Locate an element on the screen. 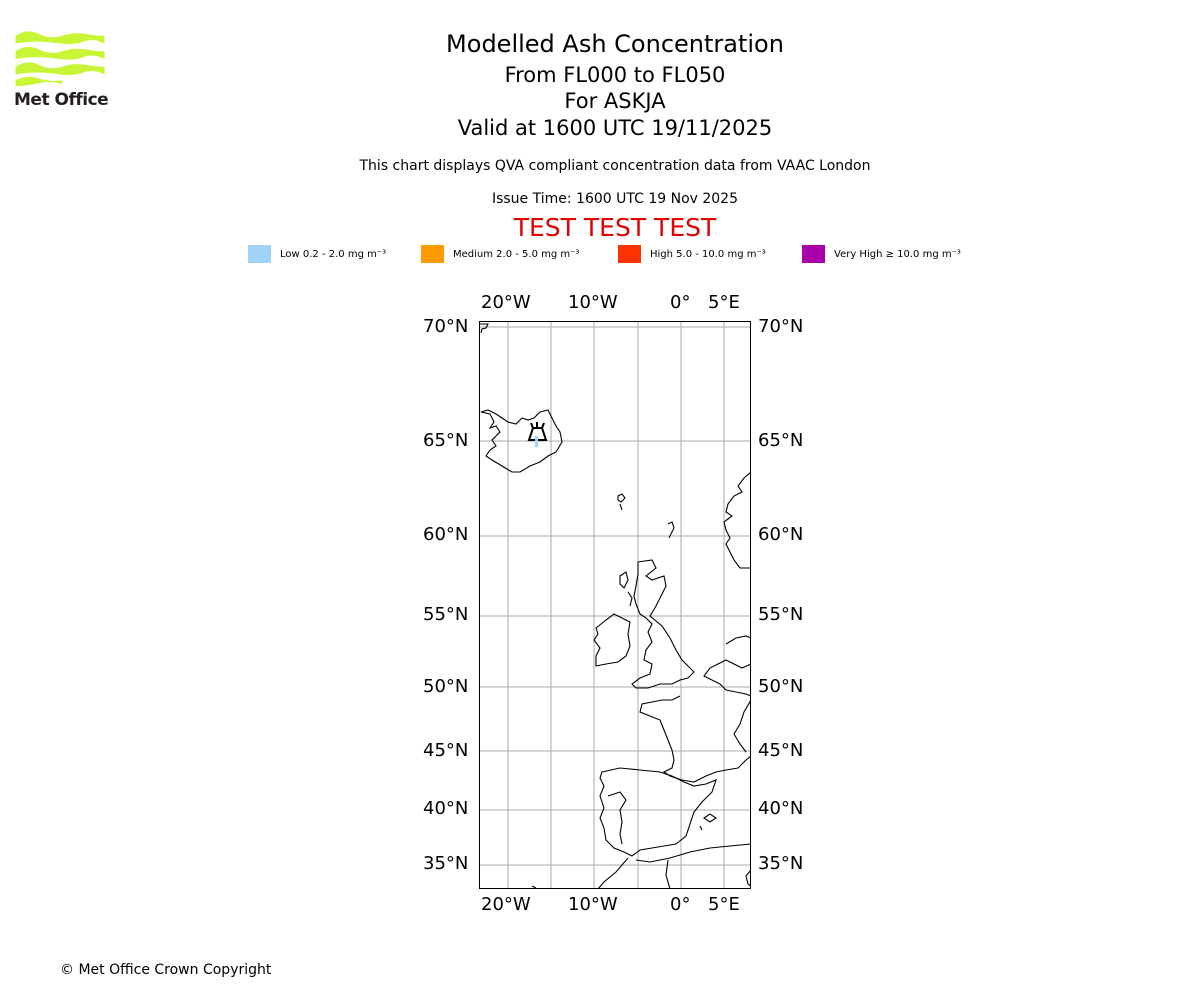  coastlines is located at coordinates (615, 606).